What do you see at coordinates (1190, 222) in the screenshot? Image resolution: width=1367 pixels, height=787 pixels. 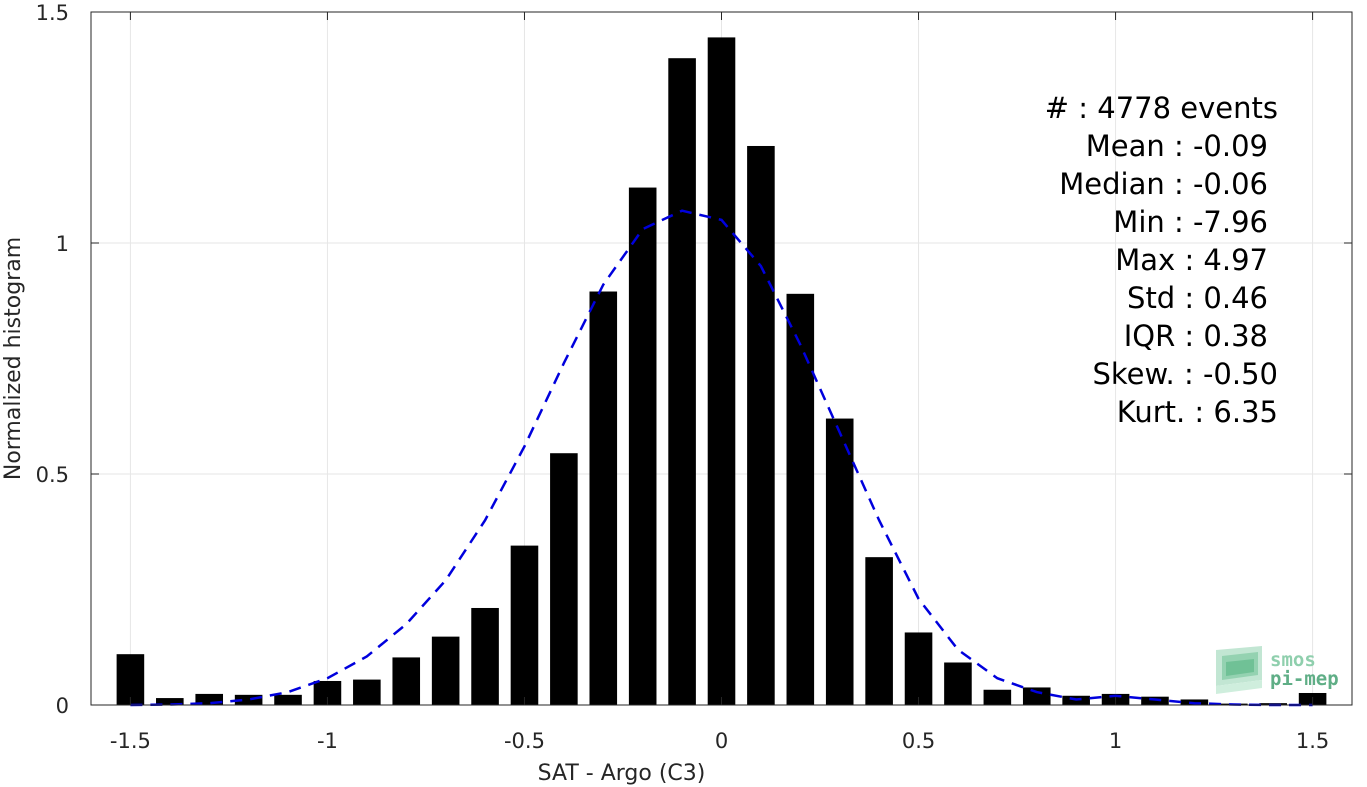 I see `stat-min: Min : -7.96` at bounding box center [1190, 222].